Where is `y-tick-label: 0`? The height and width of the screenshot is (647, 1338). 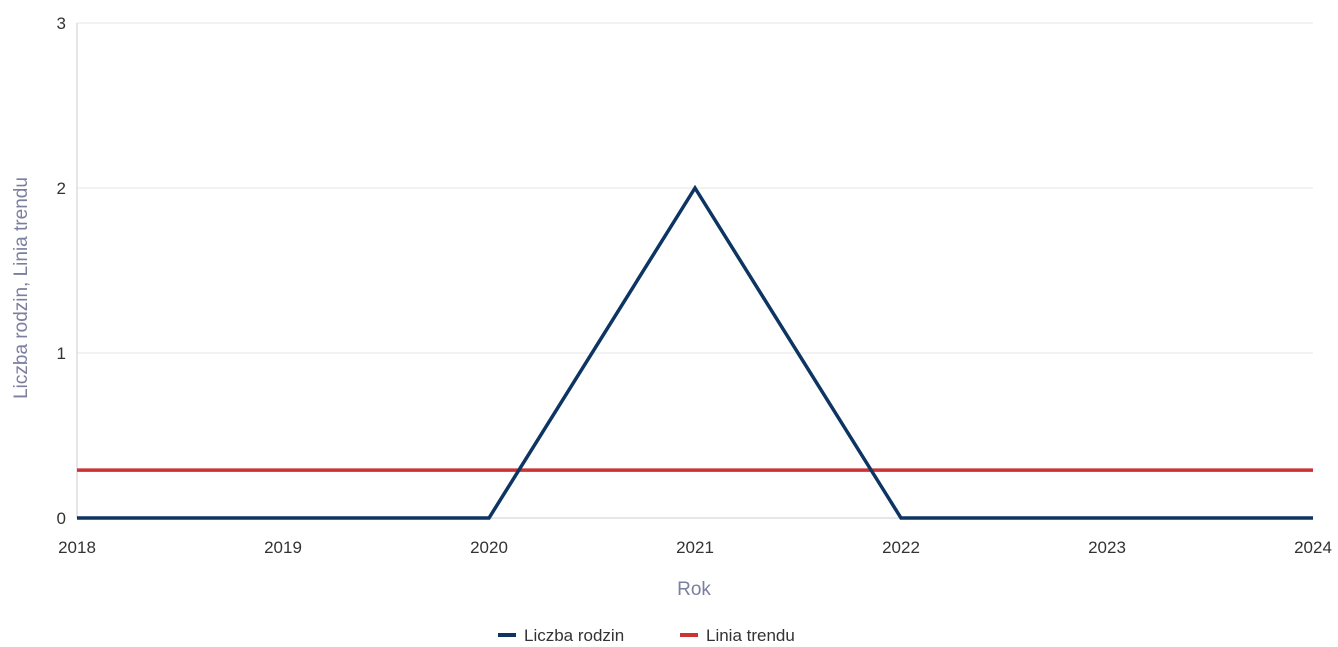 y-tick-label: 0 is located at coordinates (61, 518).